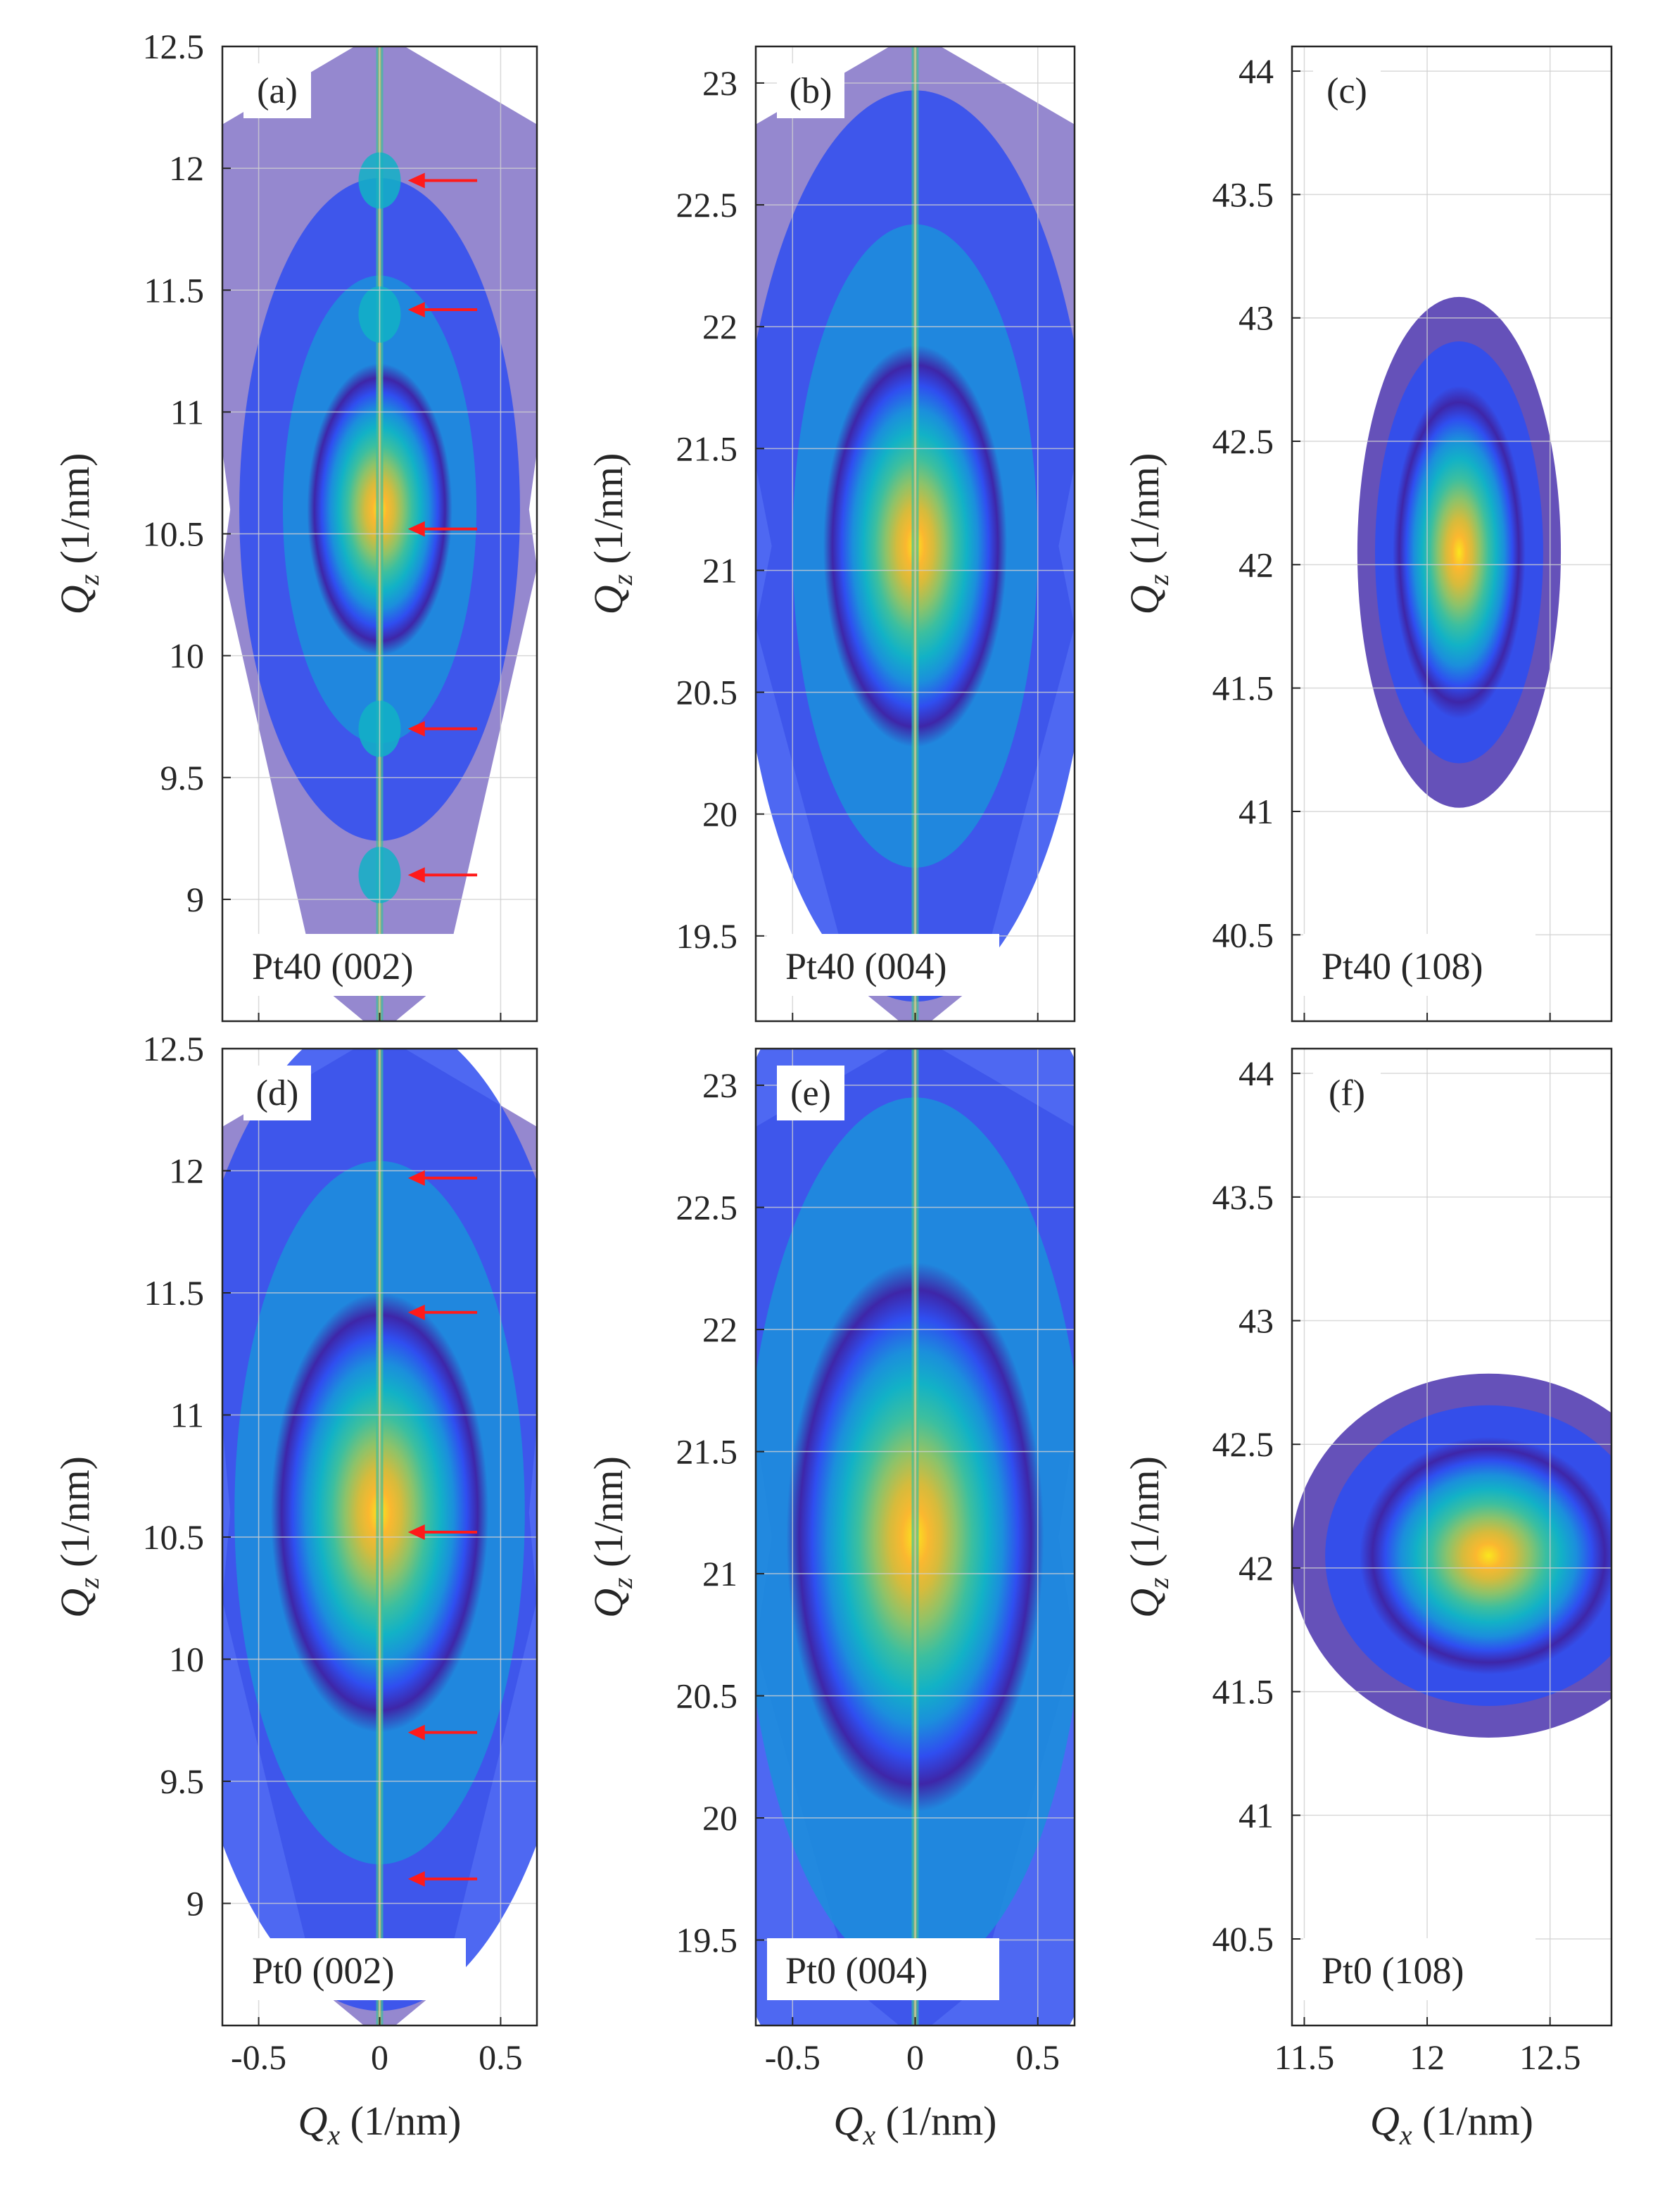 Image resolution: width=1672 pixels, height=2212 pixels. I want to click on svg-text: (a), so click(277, 91).